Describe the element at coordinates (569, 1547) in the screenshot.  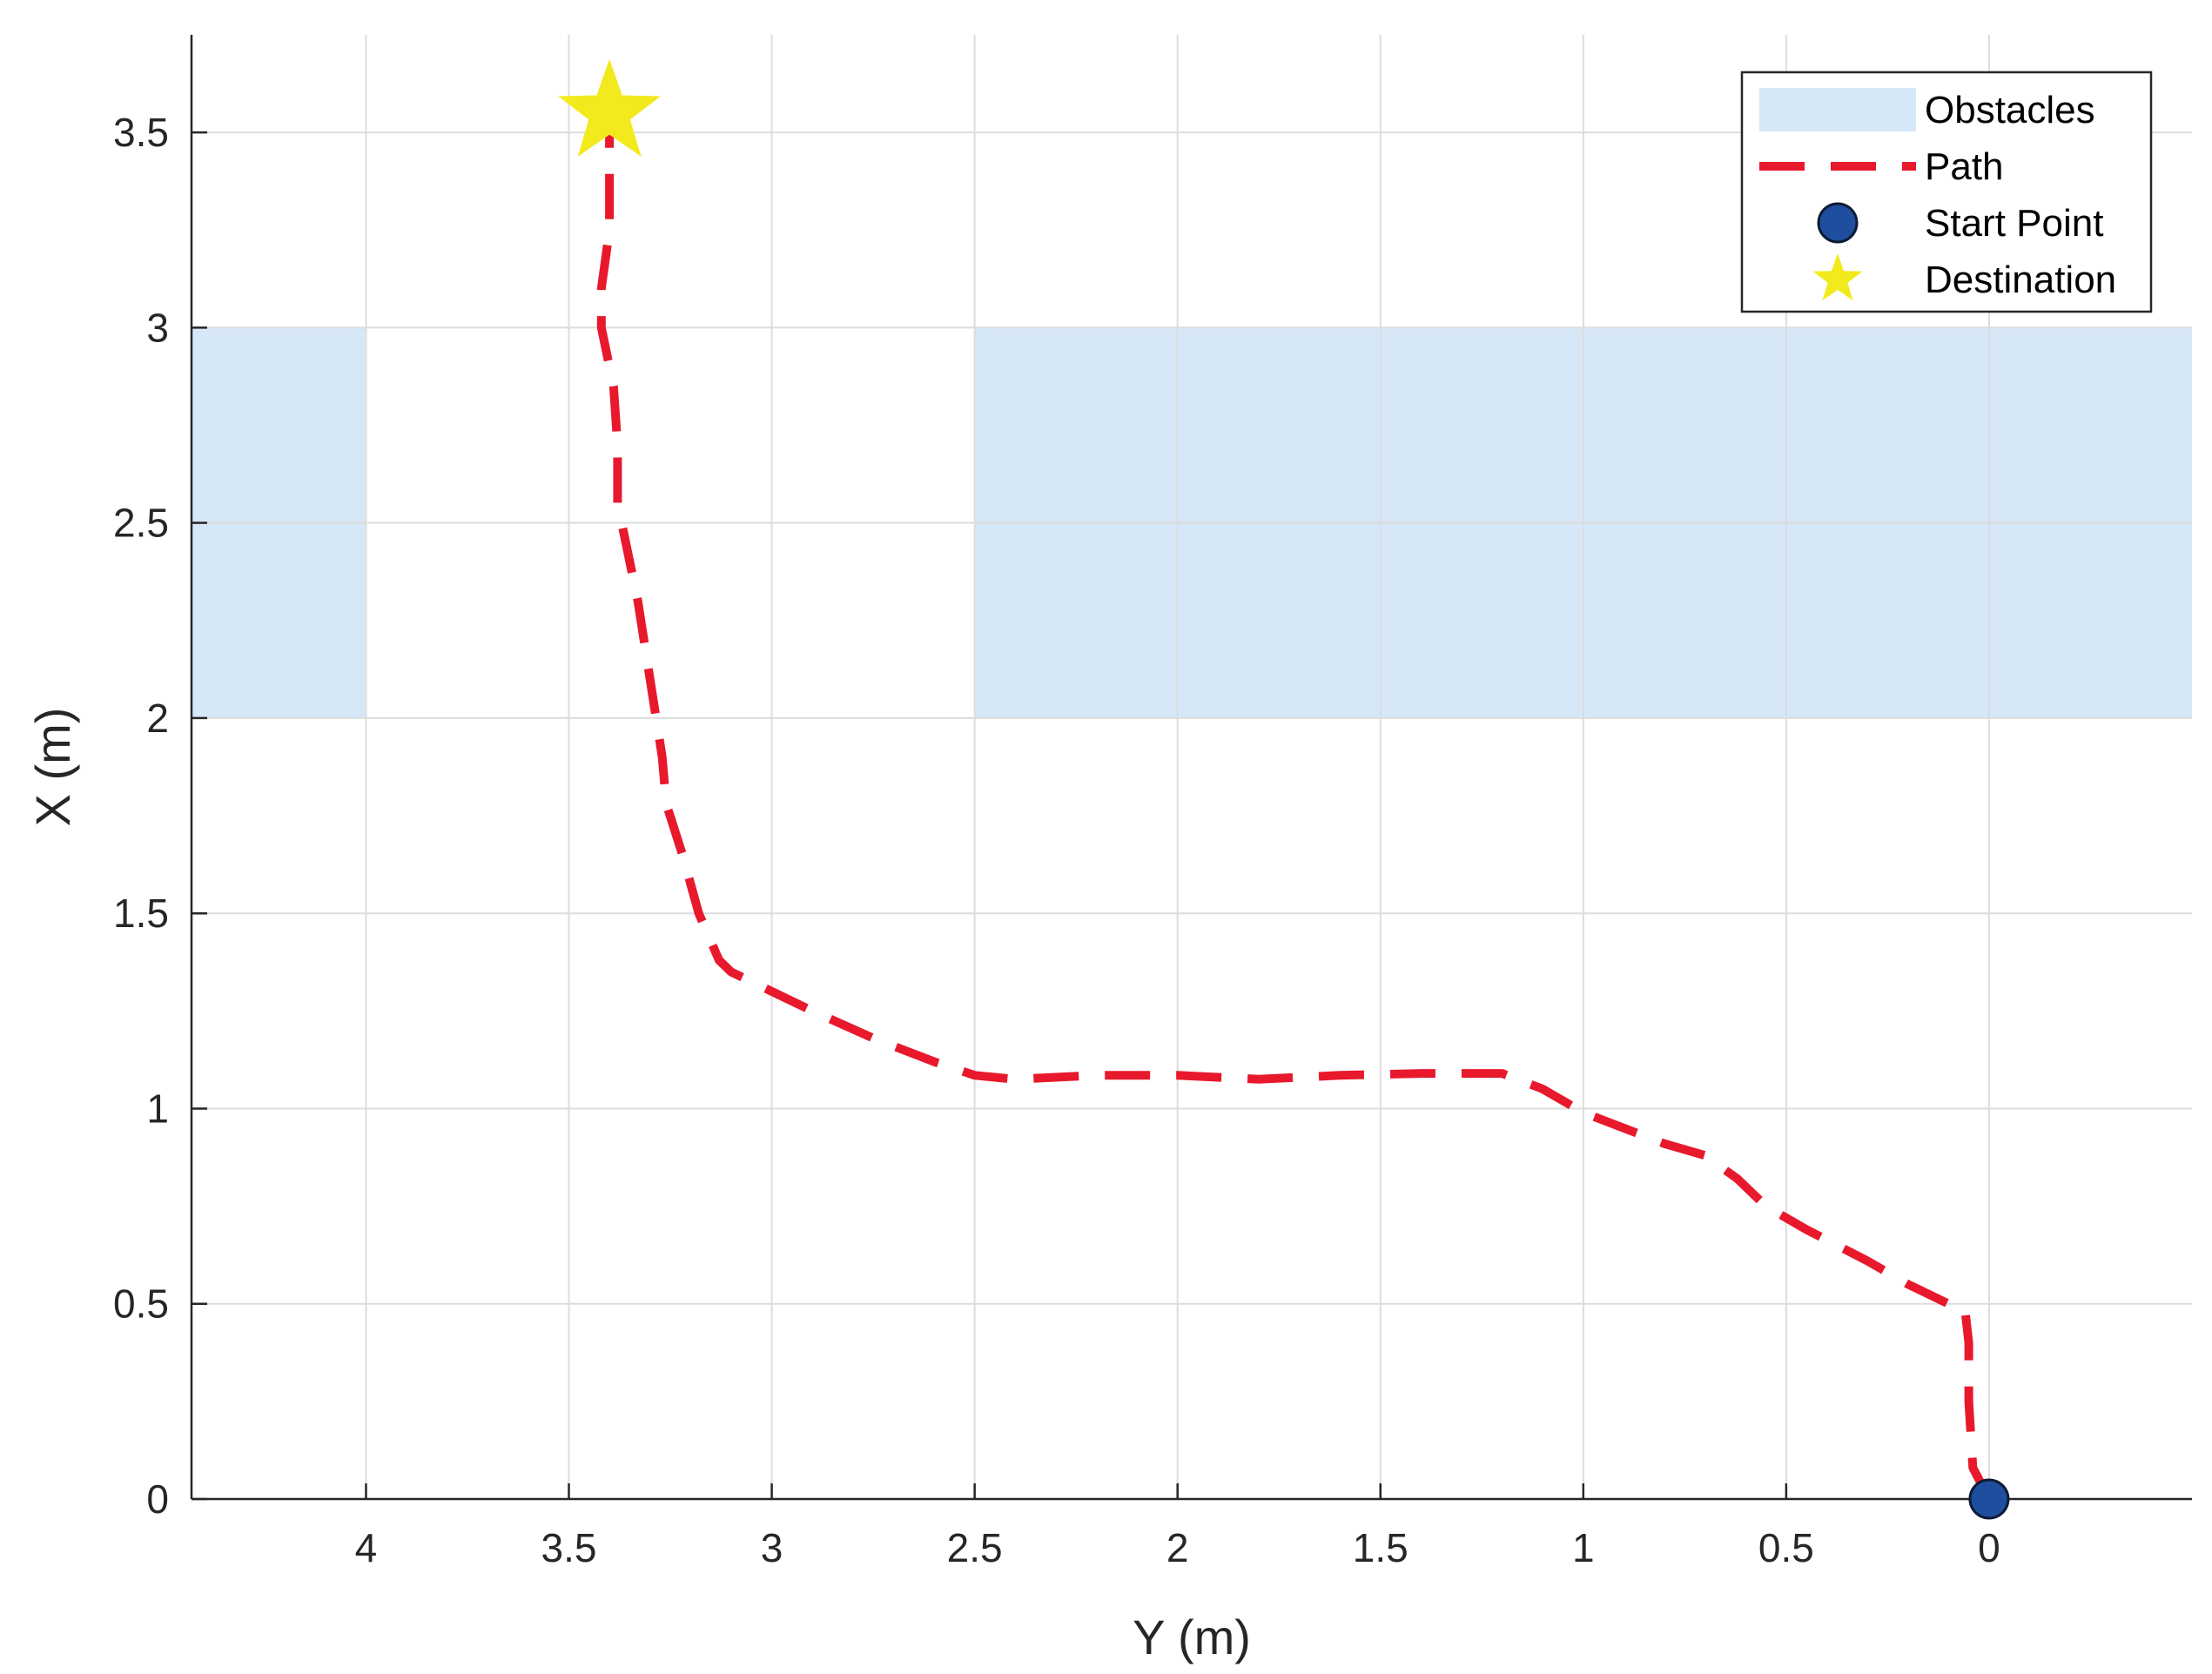
I see `x-tick-label: 3.5` at that location.